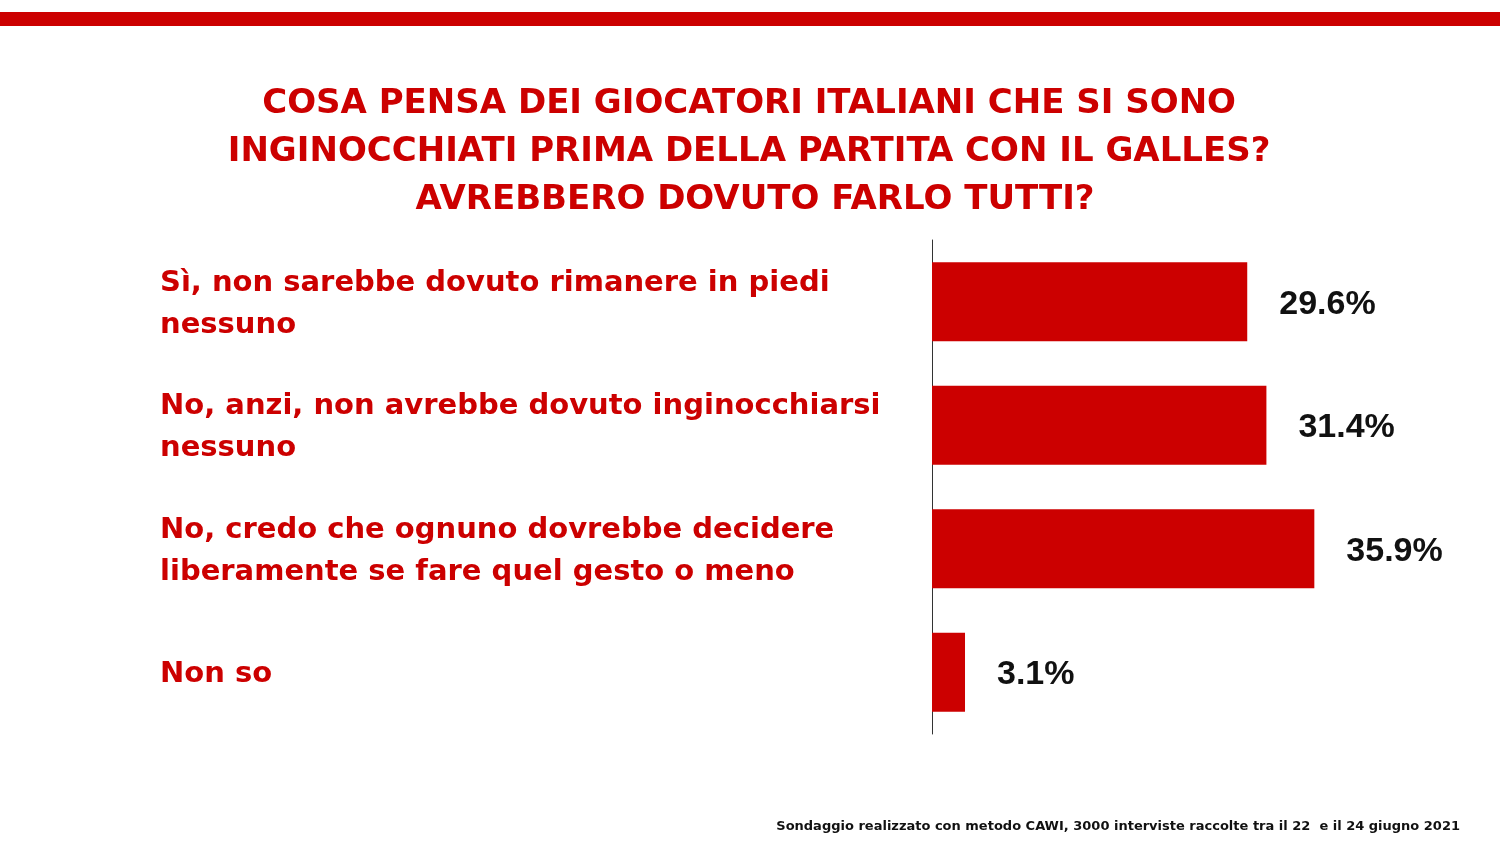 The image size is (1500, 844). Describe the element at coordinates (1346, 425) in the screenshot. I see `data-label: 31.4%` at that location.